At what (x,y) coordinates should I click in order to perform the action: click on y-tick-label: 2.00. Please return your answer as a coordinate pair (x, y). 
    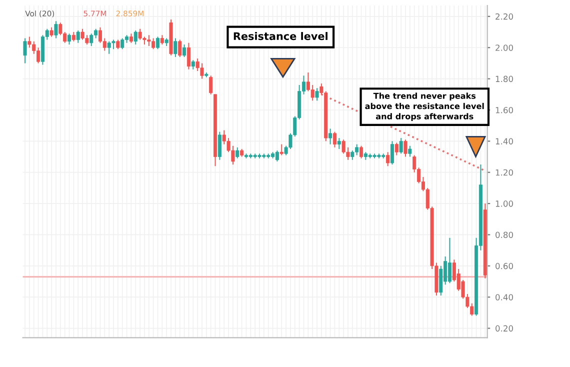
    Looking at the image, I should click on (504, 47).